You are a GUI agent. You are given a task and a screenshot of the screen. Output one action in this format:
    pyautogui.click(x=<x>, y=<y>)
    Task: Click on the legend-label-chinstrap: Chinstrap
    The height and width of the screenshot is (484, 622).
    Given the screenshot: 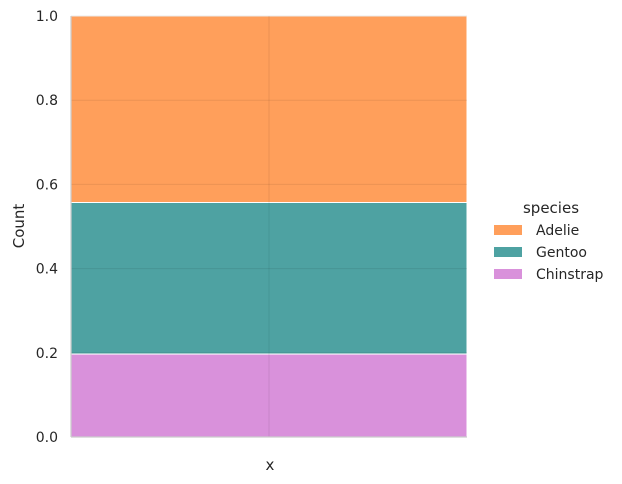 What is the action you would take?
    pyautogui.click(x=570, y=275)
    